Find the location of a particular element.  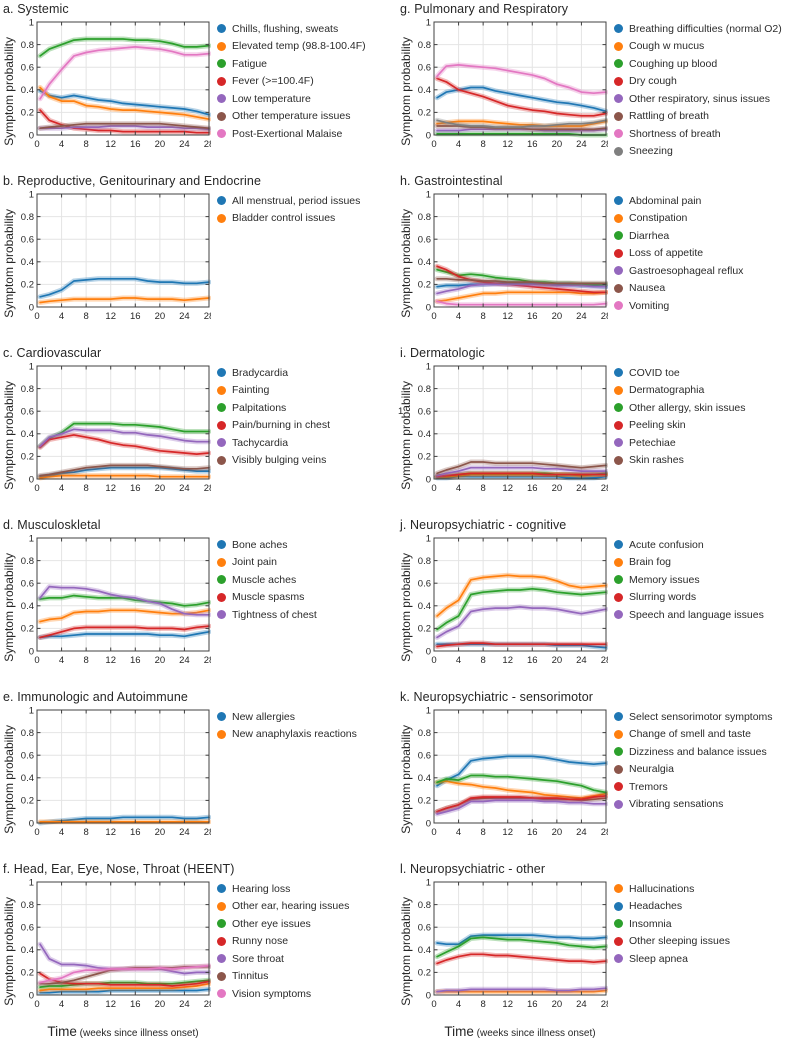

axes-box is located at coordinates (123, 594).